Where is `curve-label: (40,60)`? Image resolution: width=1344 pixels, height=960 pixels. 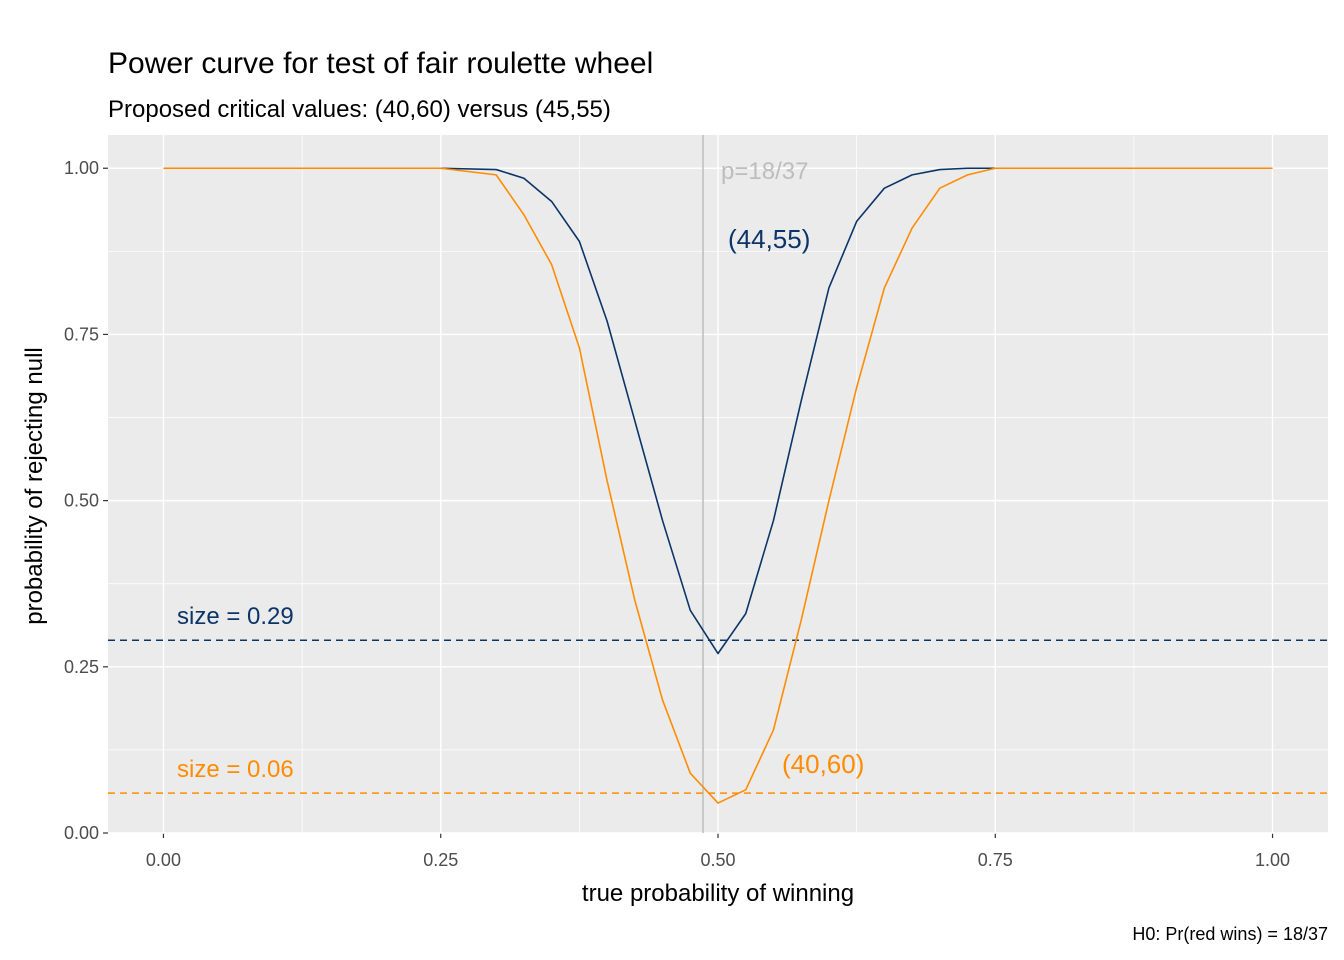 curve-label: (40,60) is located at coordinates (823, 764).